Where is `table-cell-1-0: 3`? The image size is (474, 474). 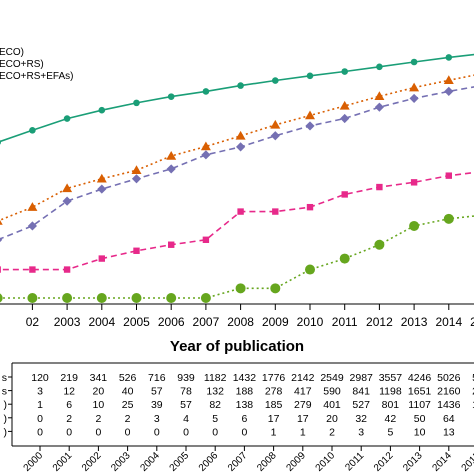 table-cell-1-0: 3 is located at coordinates (40, 392).